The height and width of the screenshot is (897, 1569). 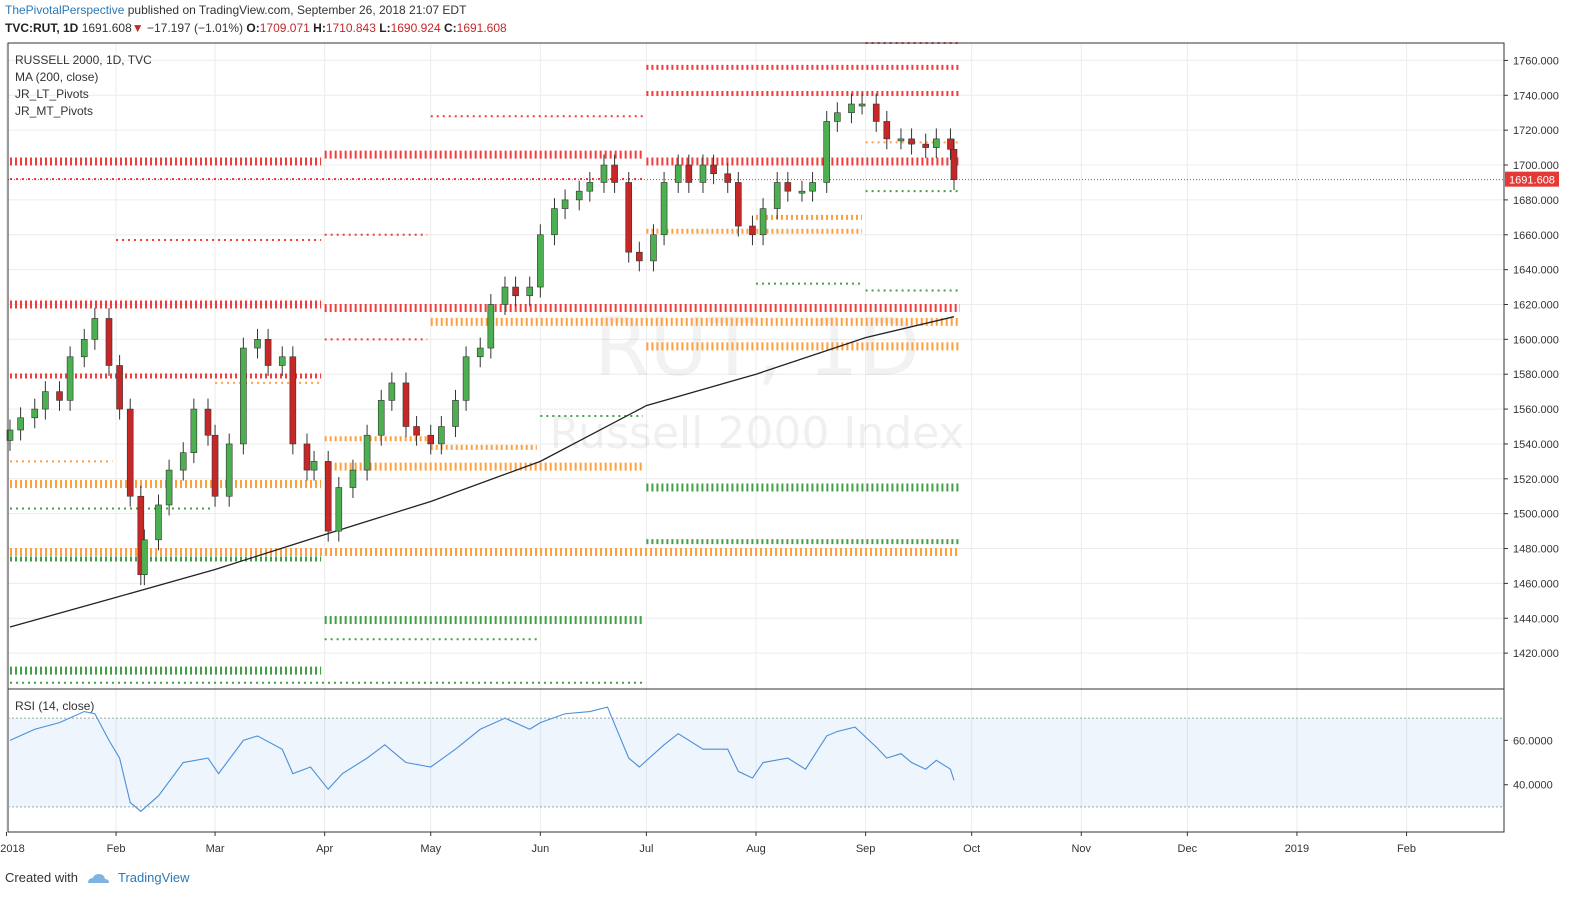 I want to click on y-tick-label: 1620.000, so click(x=1536, y=305).